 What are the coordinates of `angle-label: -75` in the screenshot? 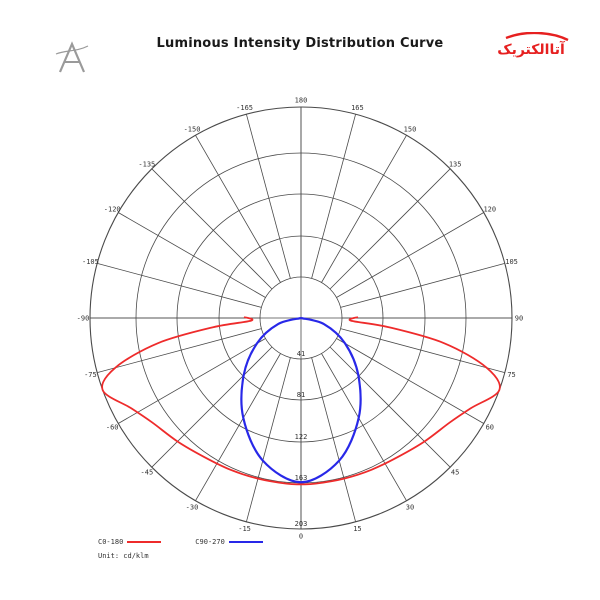 It's located at (90, 375).